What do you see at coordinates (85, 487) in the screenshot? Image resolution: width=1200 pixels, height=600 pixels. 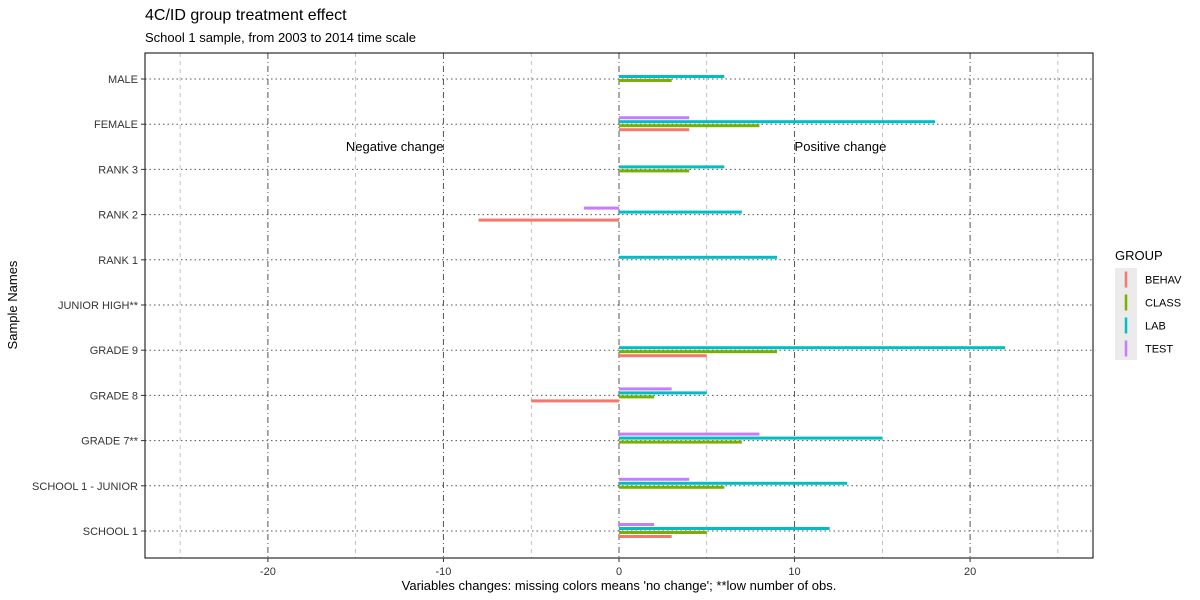 I see `y-tick-label: SCHOOL 1 - JUNIOR` at bounding box center [85, 487].